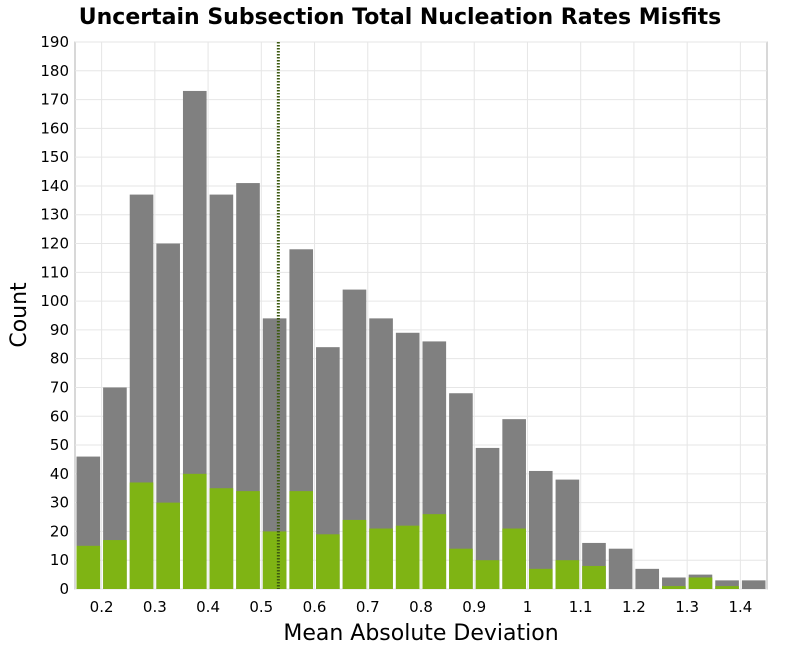 Image resolution: width=800 pixels, height=650 pixels. I want to click on x-tick-label: 1, so click(528, 607).